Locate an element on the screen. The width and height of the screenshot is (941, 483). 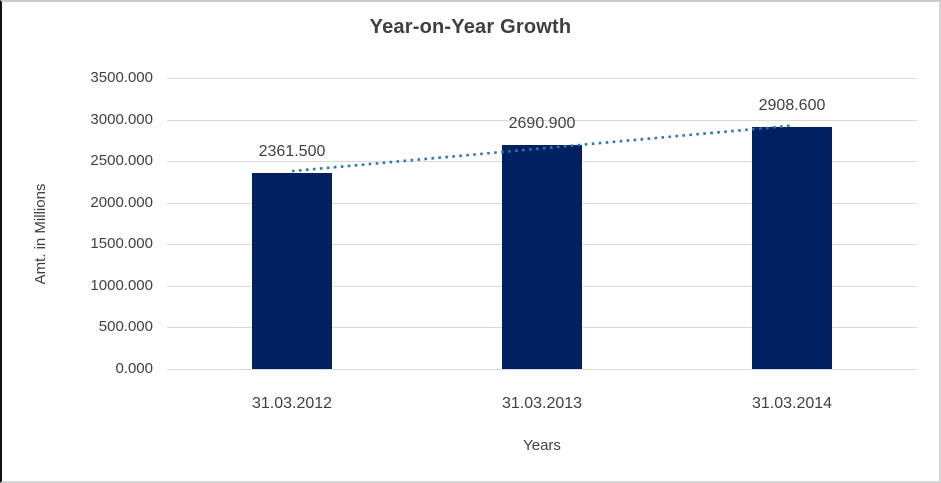
y-tick-label: 2500.000 is located at coordinates (121, 161).